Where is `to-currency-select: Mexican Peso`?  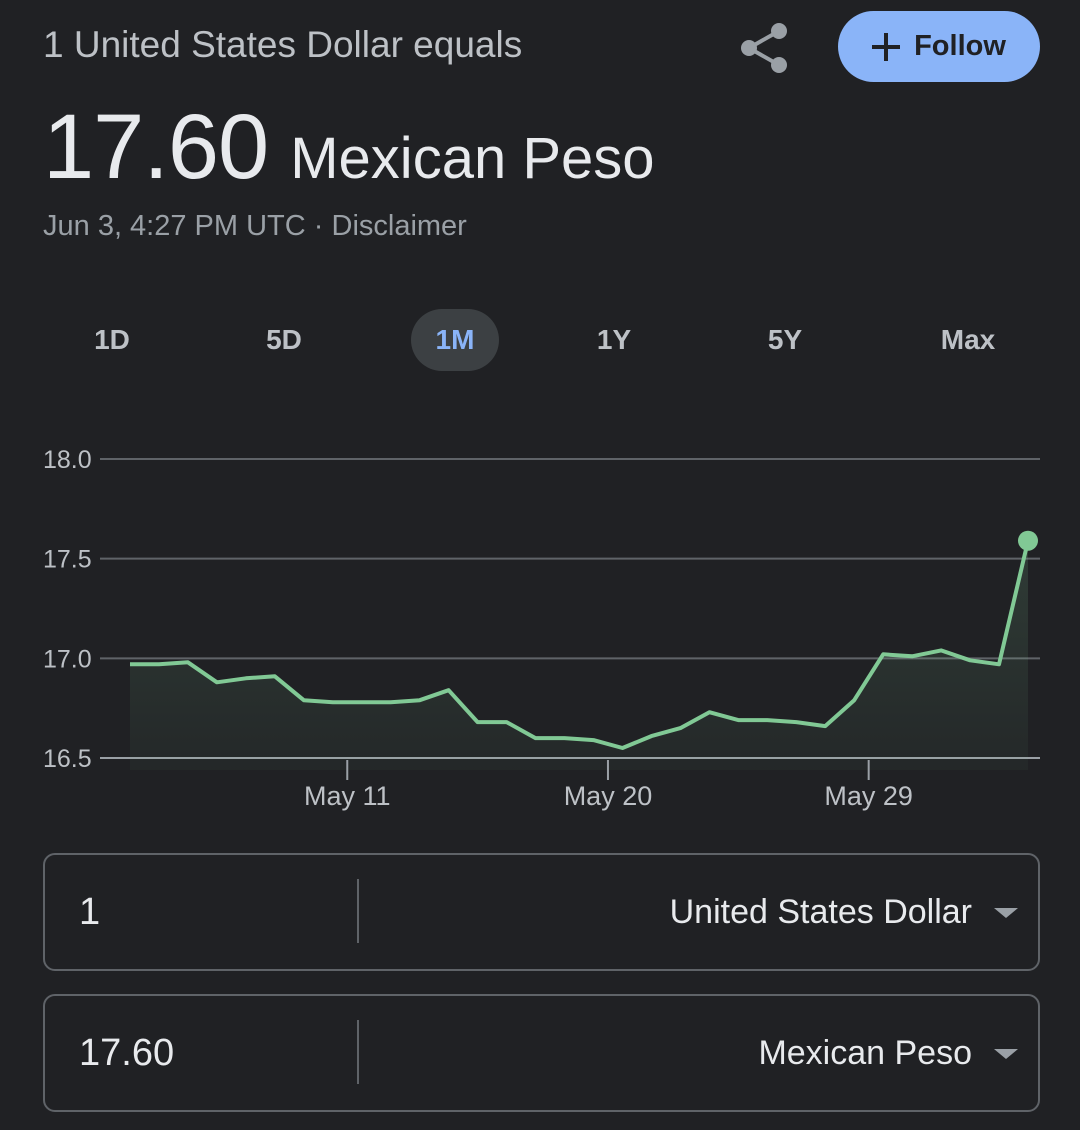
to-currency-select: Mexican Peso is located at coordinates (888, 1053).